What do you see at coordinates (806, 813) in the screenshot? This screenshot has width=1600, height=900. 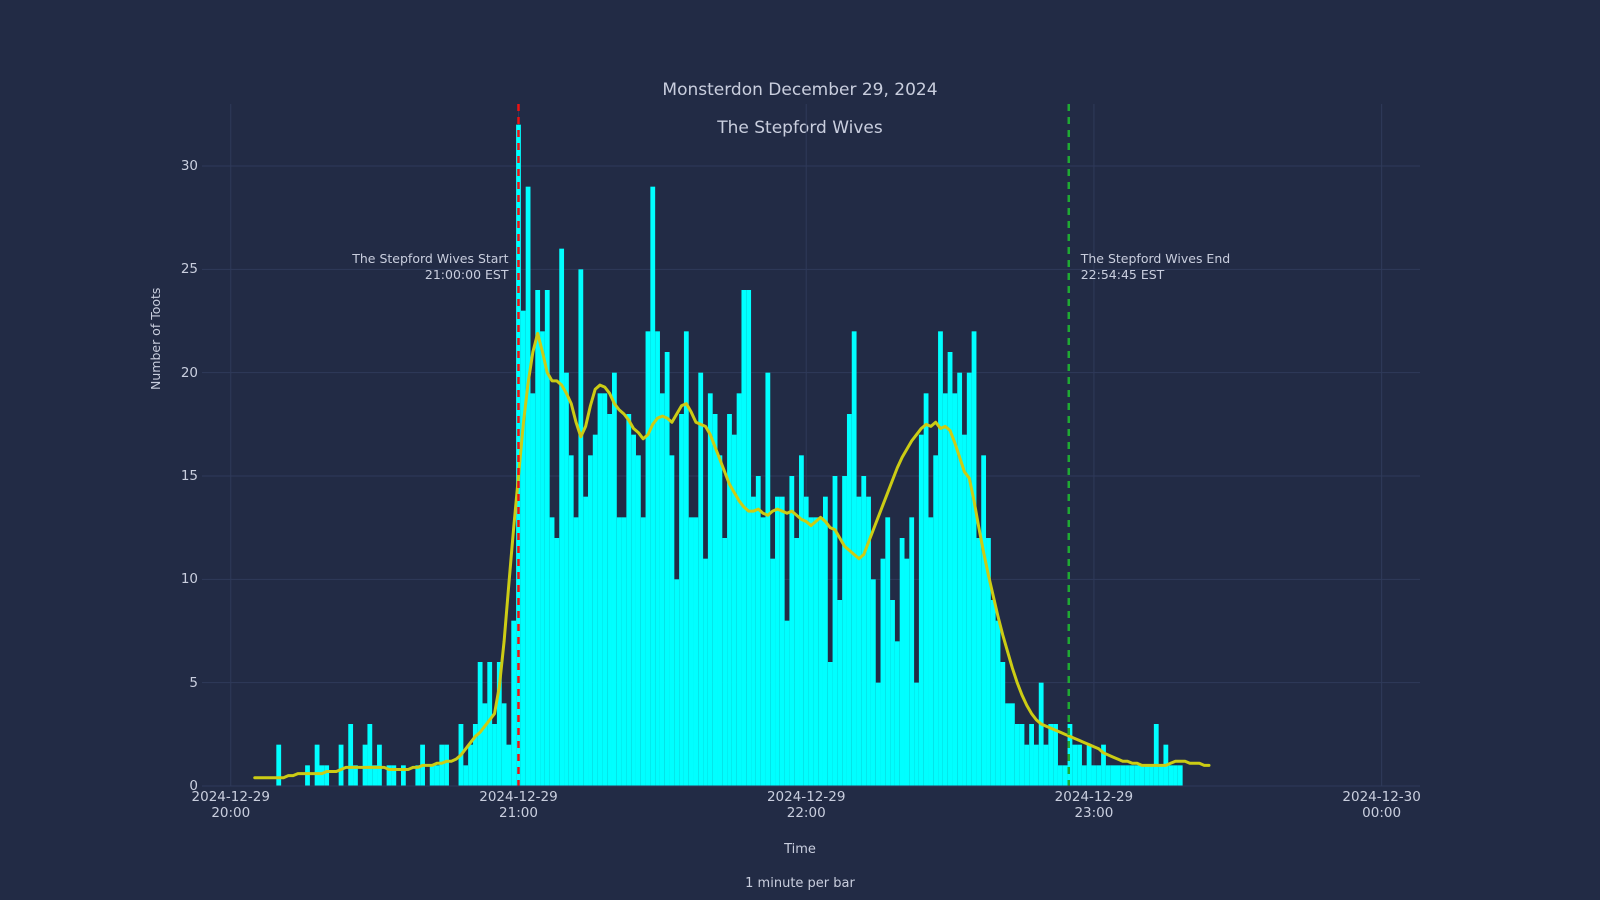 I see `x-tick-label-line: 22:00` at bounding box center [806, 813].